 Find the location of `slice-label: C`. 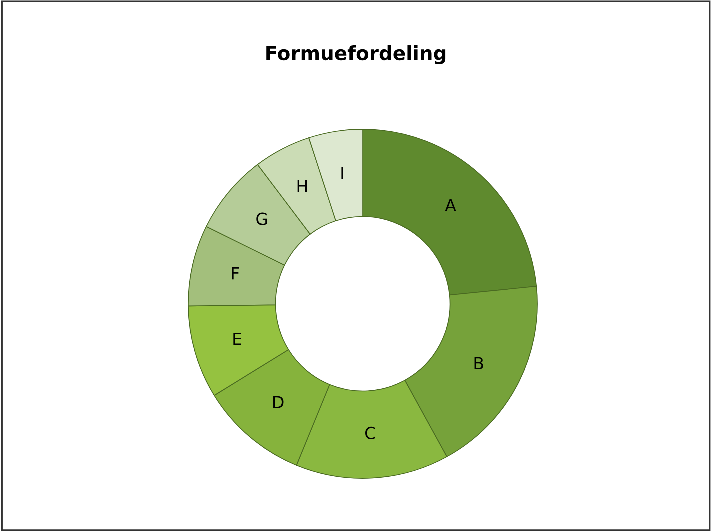

slice-label: C is located at coordinates (371, 433).